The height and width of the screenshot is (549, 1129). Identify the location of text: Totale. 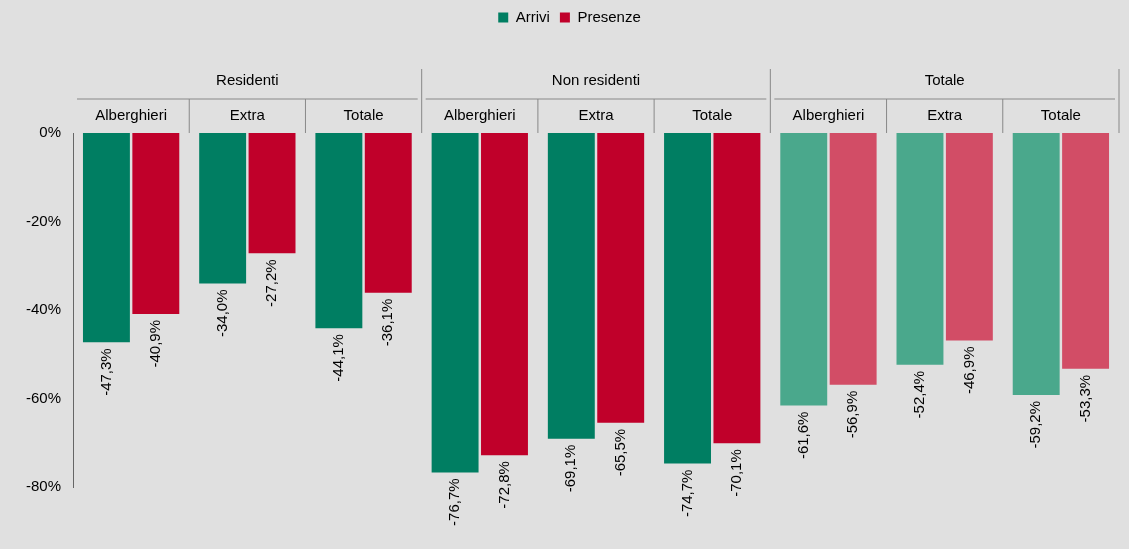
(944, 80).